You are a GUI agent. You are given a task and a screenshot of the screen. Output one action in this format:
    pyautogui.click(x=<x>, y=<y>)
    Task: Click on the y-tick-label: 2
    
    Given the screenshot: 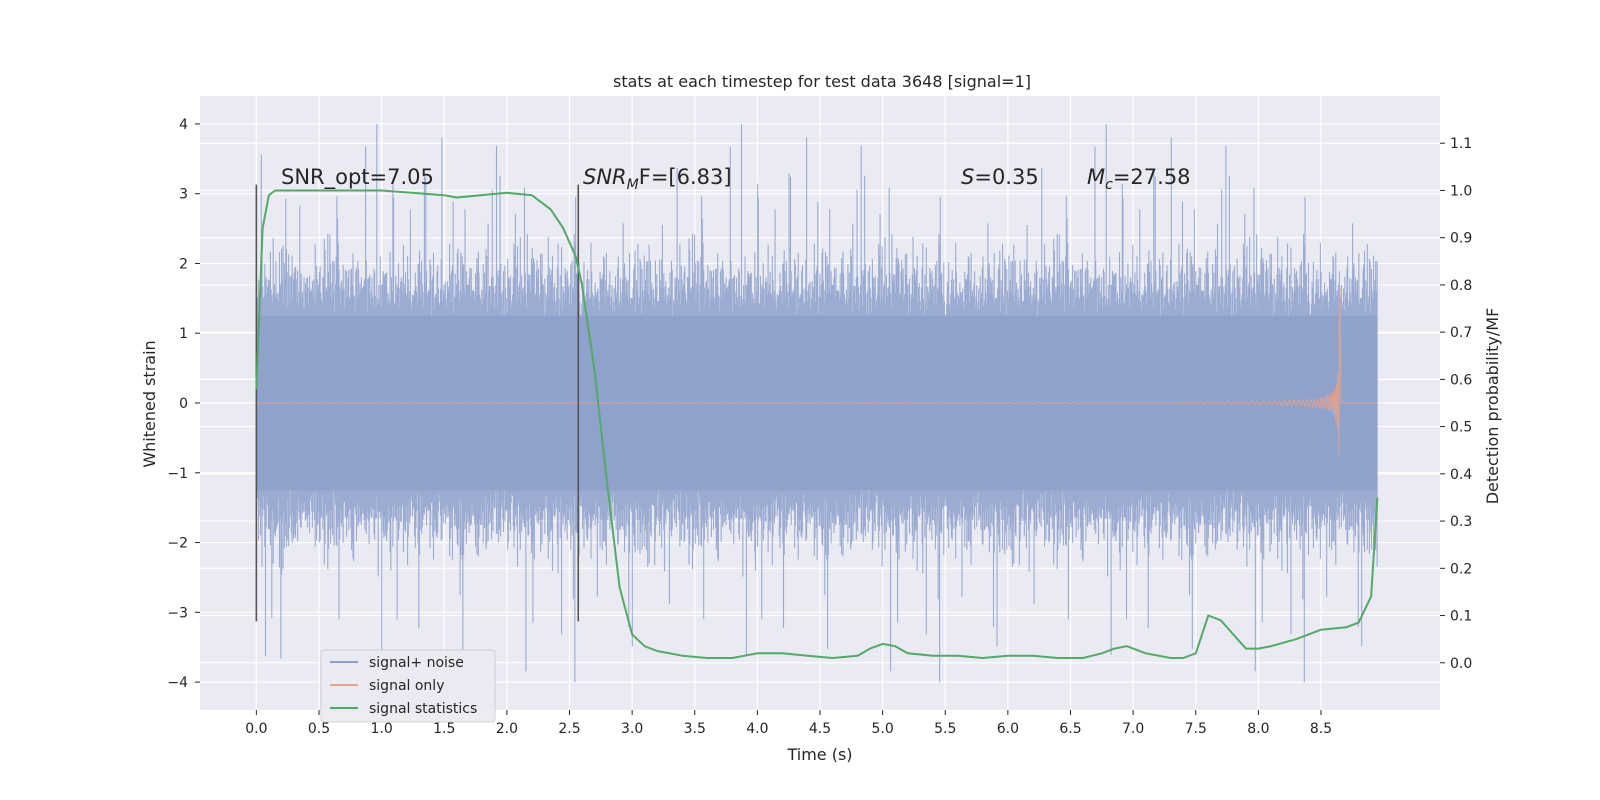 What is the action you would take?
    pyautogui.click(x=183, y=264)
    